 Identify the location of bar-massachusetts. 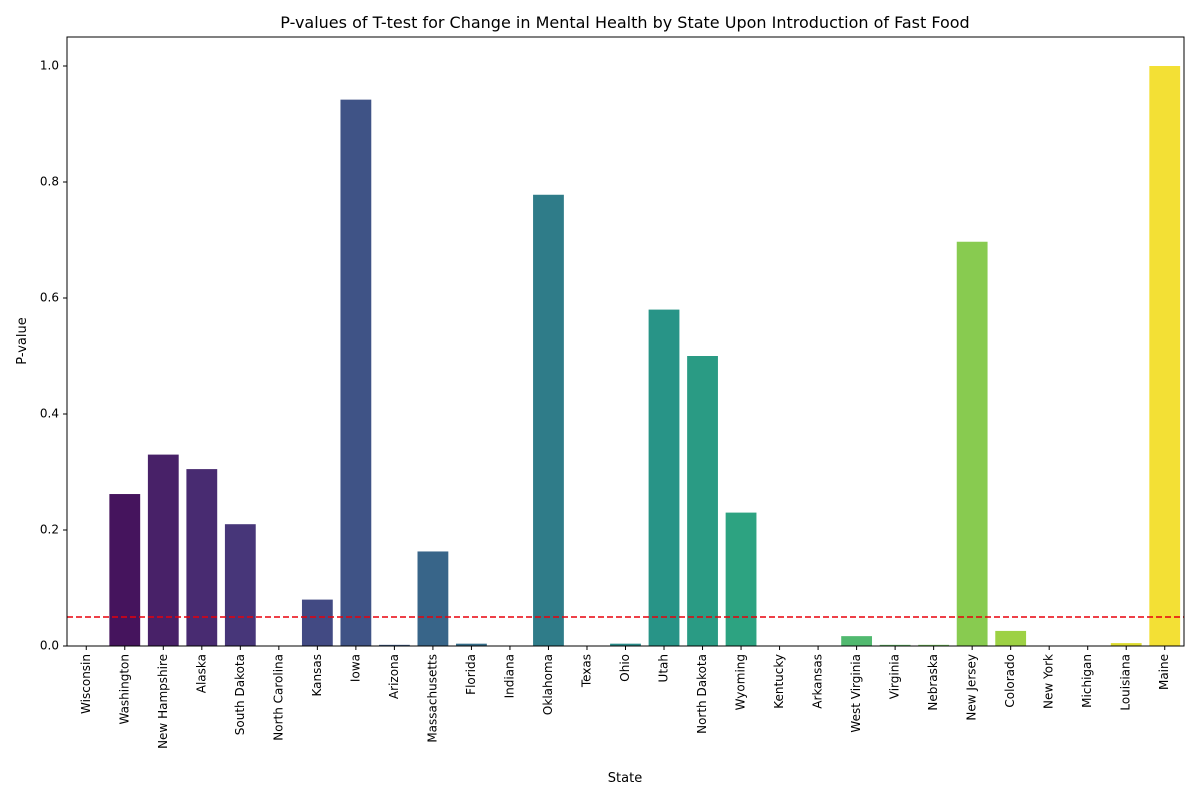
(433, 598).